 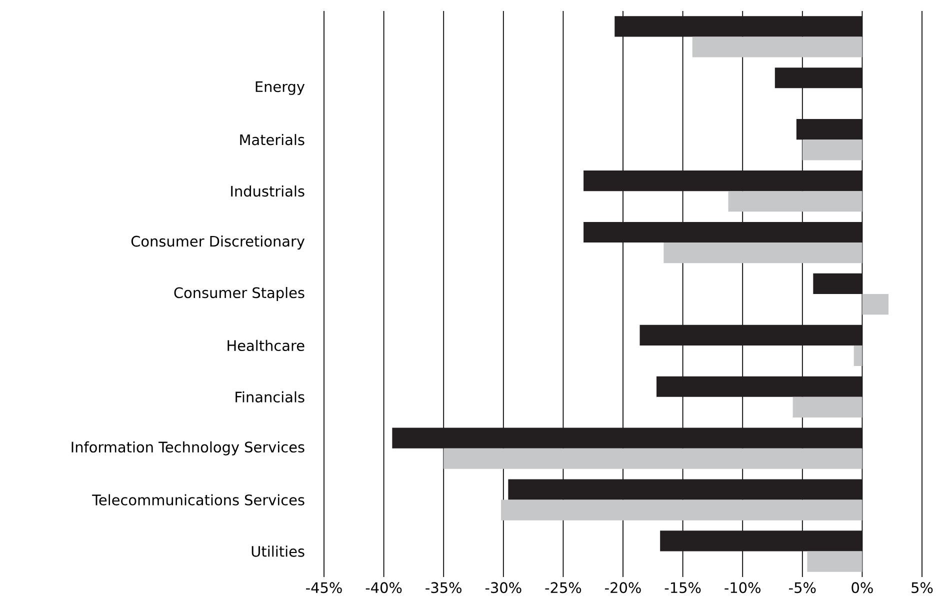 What do you see at coordinates (922, 588) in the screenshot?
I see `x-tick-label: 5%` at bounding box center [922, 588].